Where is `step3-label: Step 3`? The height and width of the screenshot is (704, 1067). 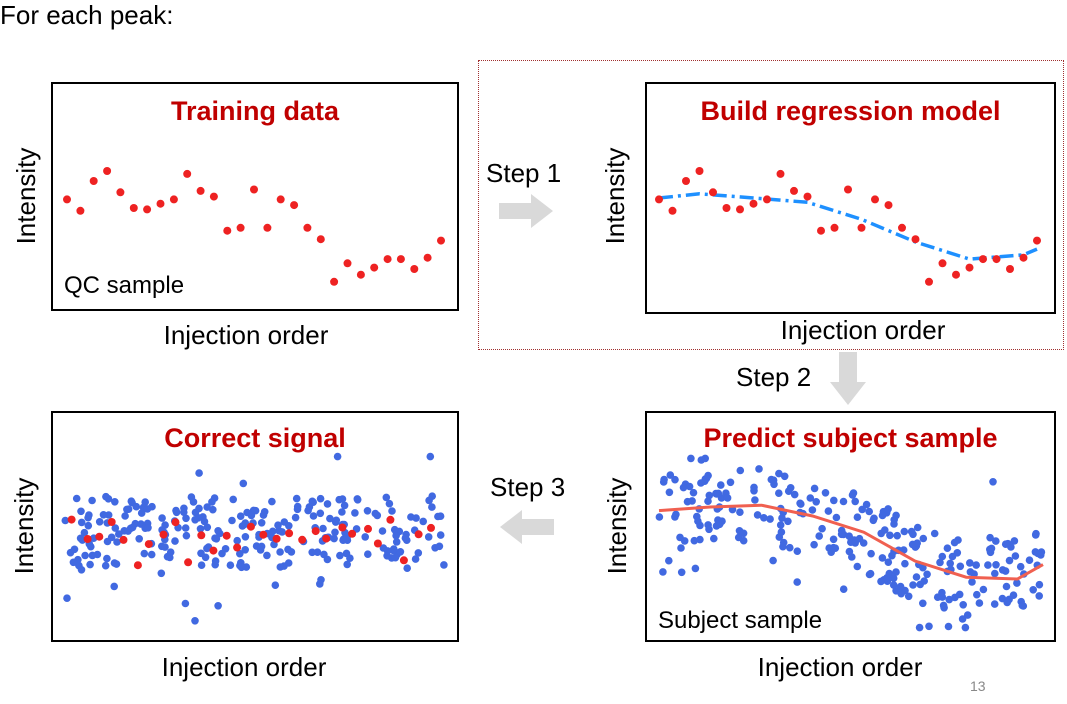 step3-label: Step 3 is located at coordinates (528, 487).